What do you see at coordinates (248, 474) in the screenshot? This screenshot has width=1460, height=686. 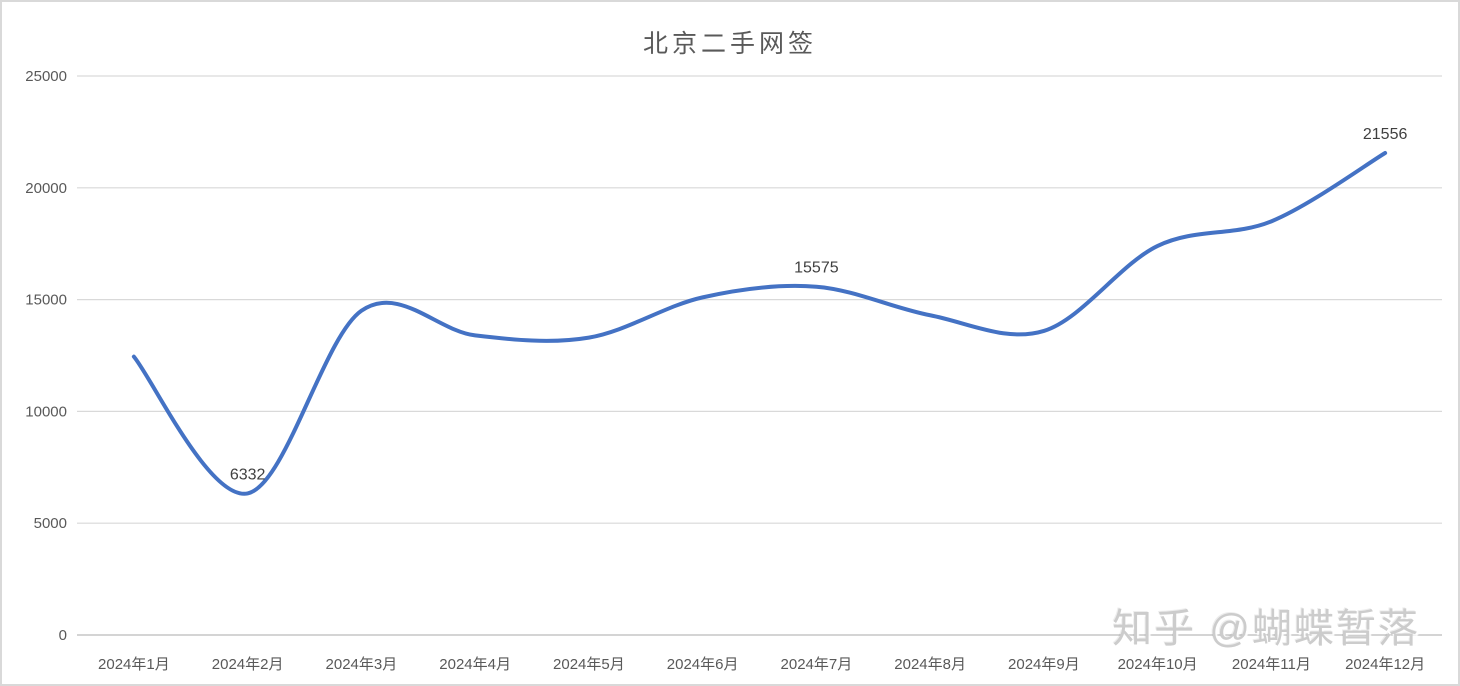 I see `data-label: 6332` at bounding box center [248, 474].